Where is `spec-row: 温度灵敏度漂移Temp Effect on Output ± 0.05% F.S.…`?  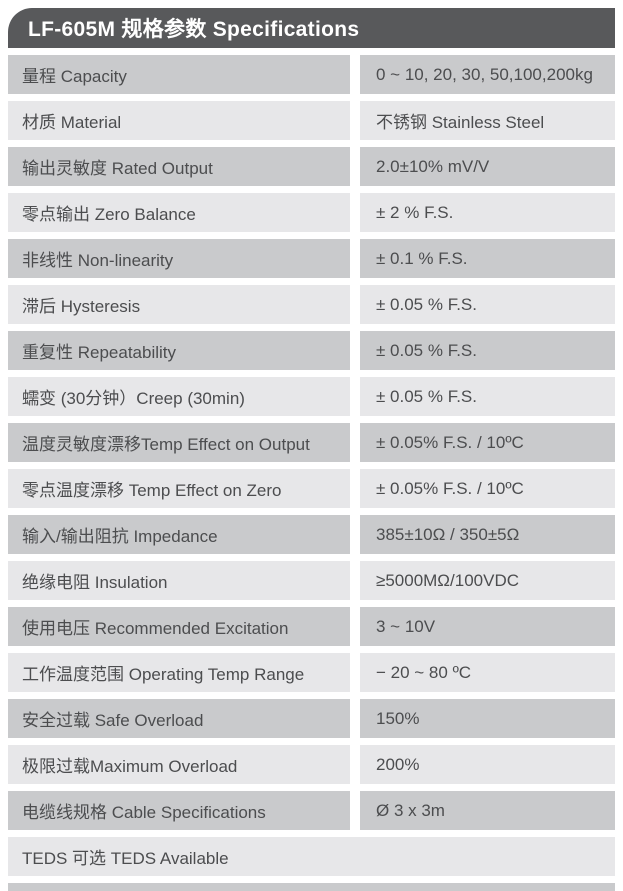
spec-row: 温度灵敏度漂移Temp Effect on Output ± 0.05% F.S.… is located at coordinates (311, 442).